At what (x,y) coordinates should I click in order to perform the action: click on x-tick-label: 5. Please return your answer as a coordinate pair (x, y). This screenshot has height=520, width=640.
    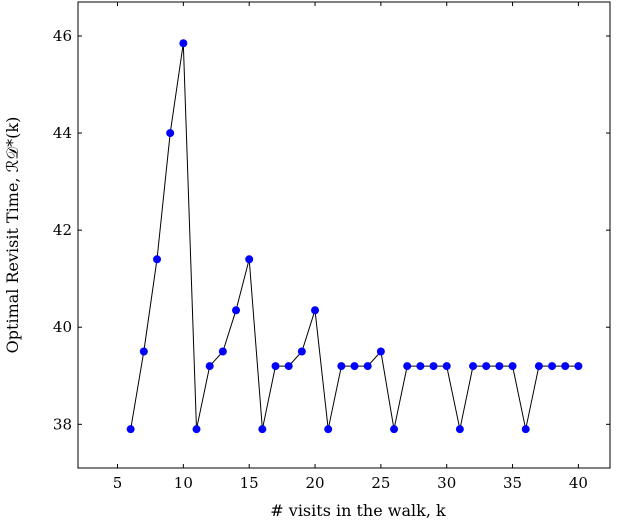
    Looking at the image, I should click on (118, 483).